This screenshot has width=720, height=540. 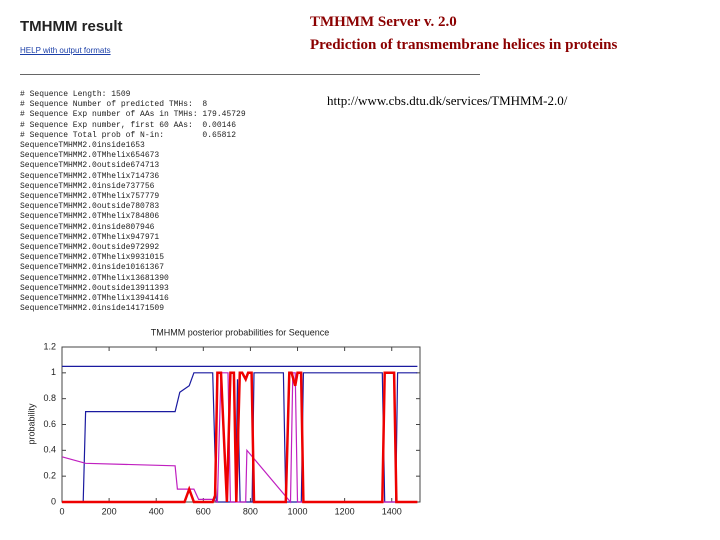 What do you see at coordinates (137, 237) in the screenshot?
I see `start: 947` at bounding box center [137, 237].